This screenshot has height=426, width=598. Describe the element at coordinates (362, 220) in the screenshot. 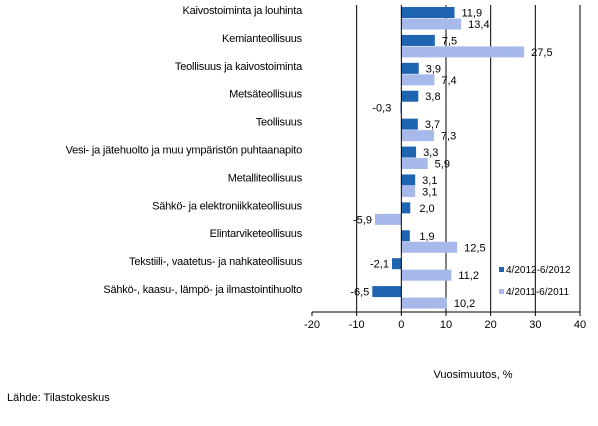

I see `data-label-series2-7: -5,9` at that location.